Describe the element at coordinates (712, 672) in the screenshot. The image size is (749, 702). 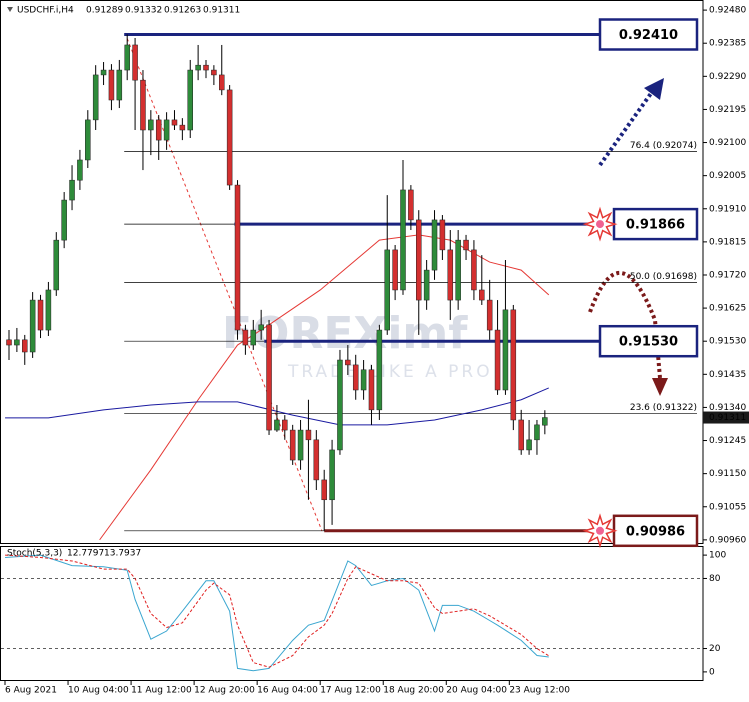
I see `indicator-tick-label: 0` at that location.